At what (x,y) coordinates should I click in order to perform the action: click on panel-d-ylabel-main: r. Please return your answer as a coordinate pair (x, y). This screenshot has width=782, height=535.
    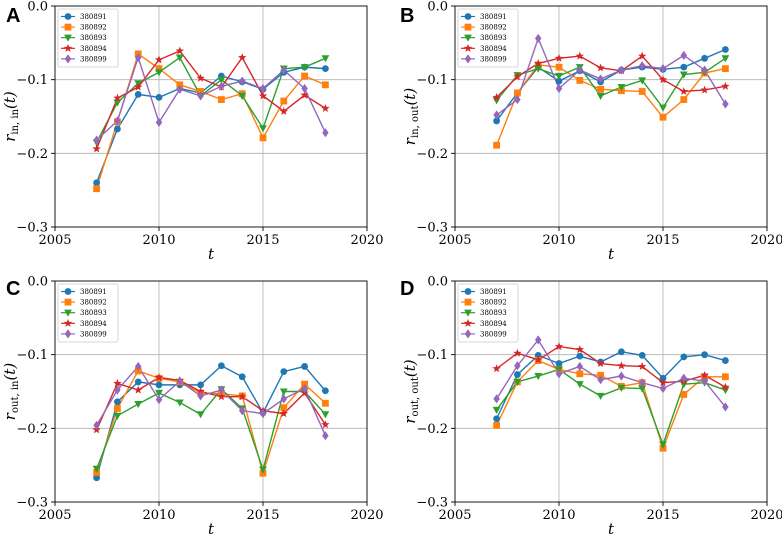
    Looking at the image, I should click on (410, 420).